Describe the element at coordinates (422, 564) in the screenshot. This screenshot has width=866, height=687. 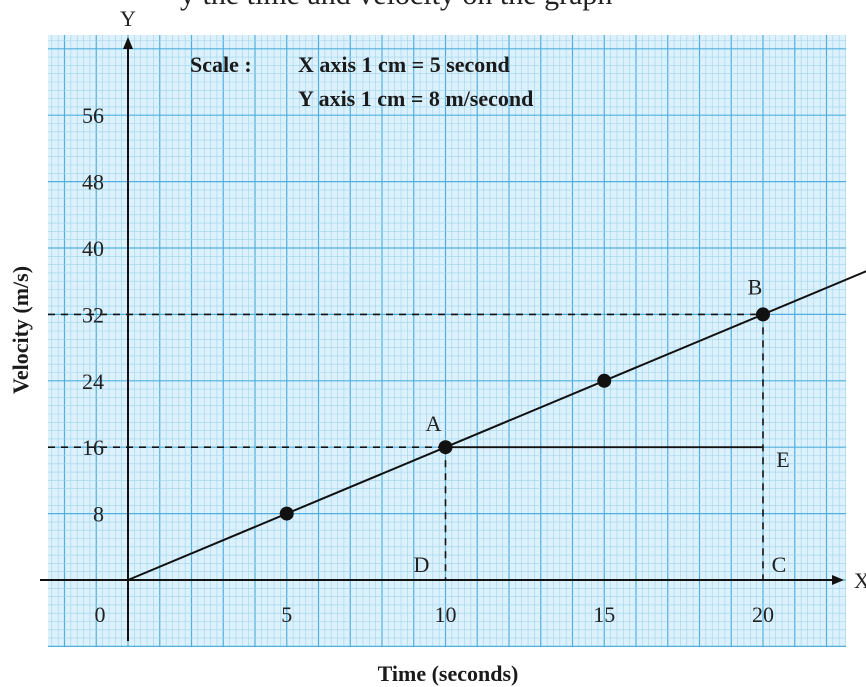
I see `point-label-d: D` at that location.